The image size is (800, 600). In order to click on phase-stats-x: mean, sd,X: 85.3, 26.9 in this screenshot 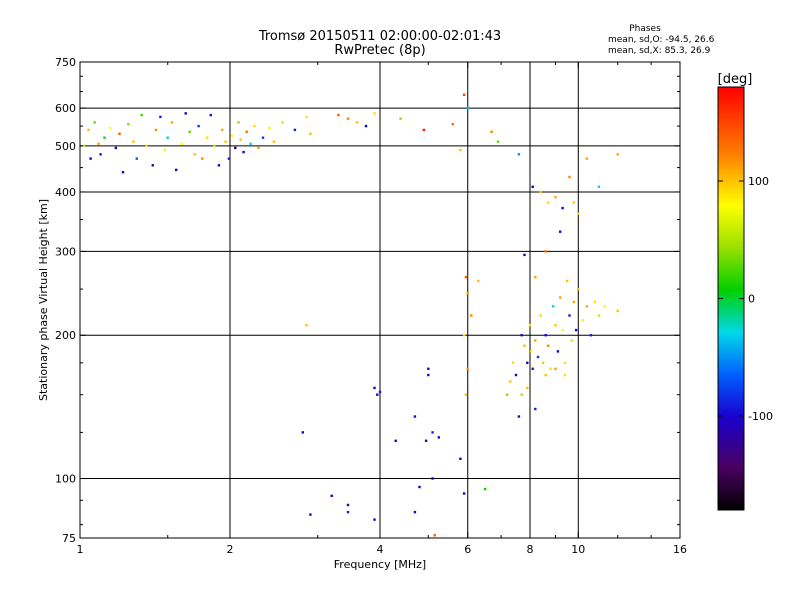, I will do `click(659, 51)`.